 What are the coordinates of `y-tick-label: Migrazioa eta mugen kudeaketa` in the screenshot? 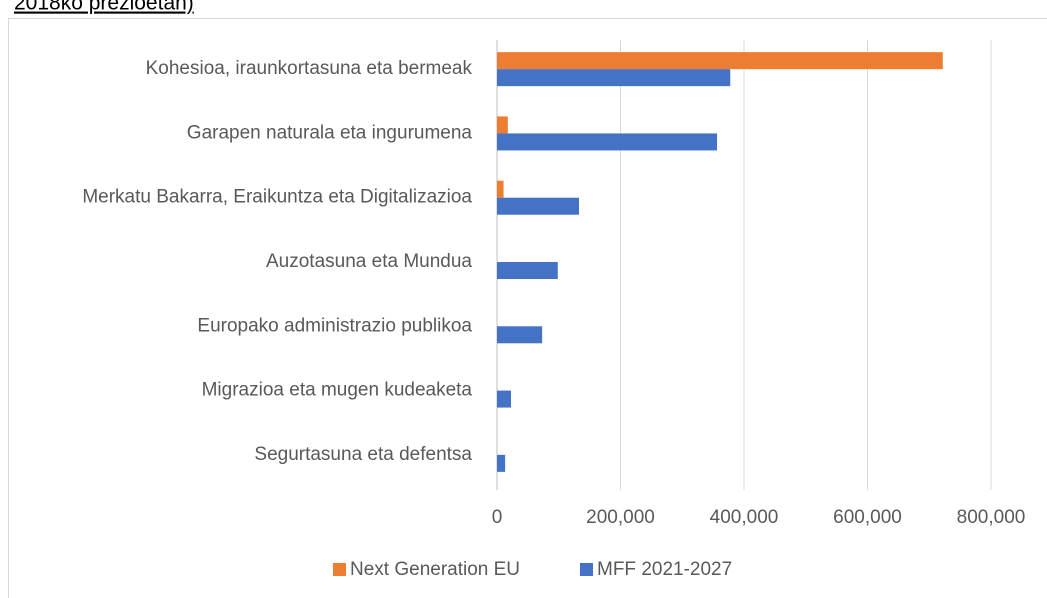 It's located at (337, 390).